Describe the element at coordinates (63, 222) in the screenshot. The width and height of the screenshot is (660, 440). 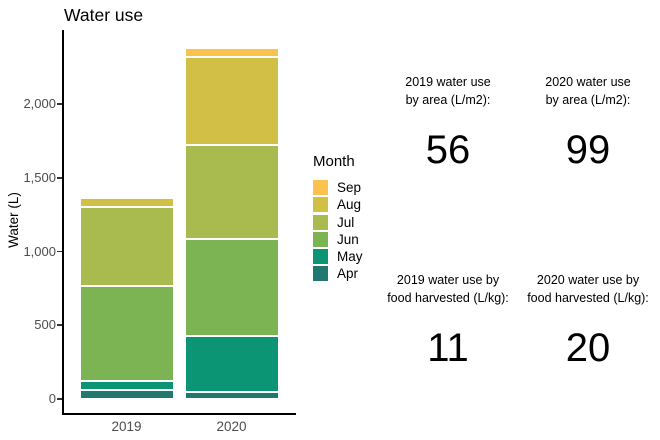
I see `y-axis-line` at that location.